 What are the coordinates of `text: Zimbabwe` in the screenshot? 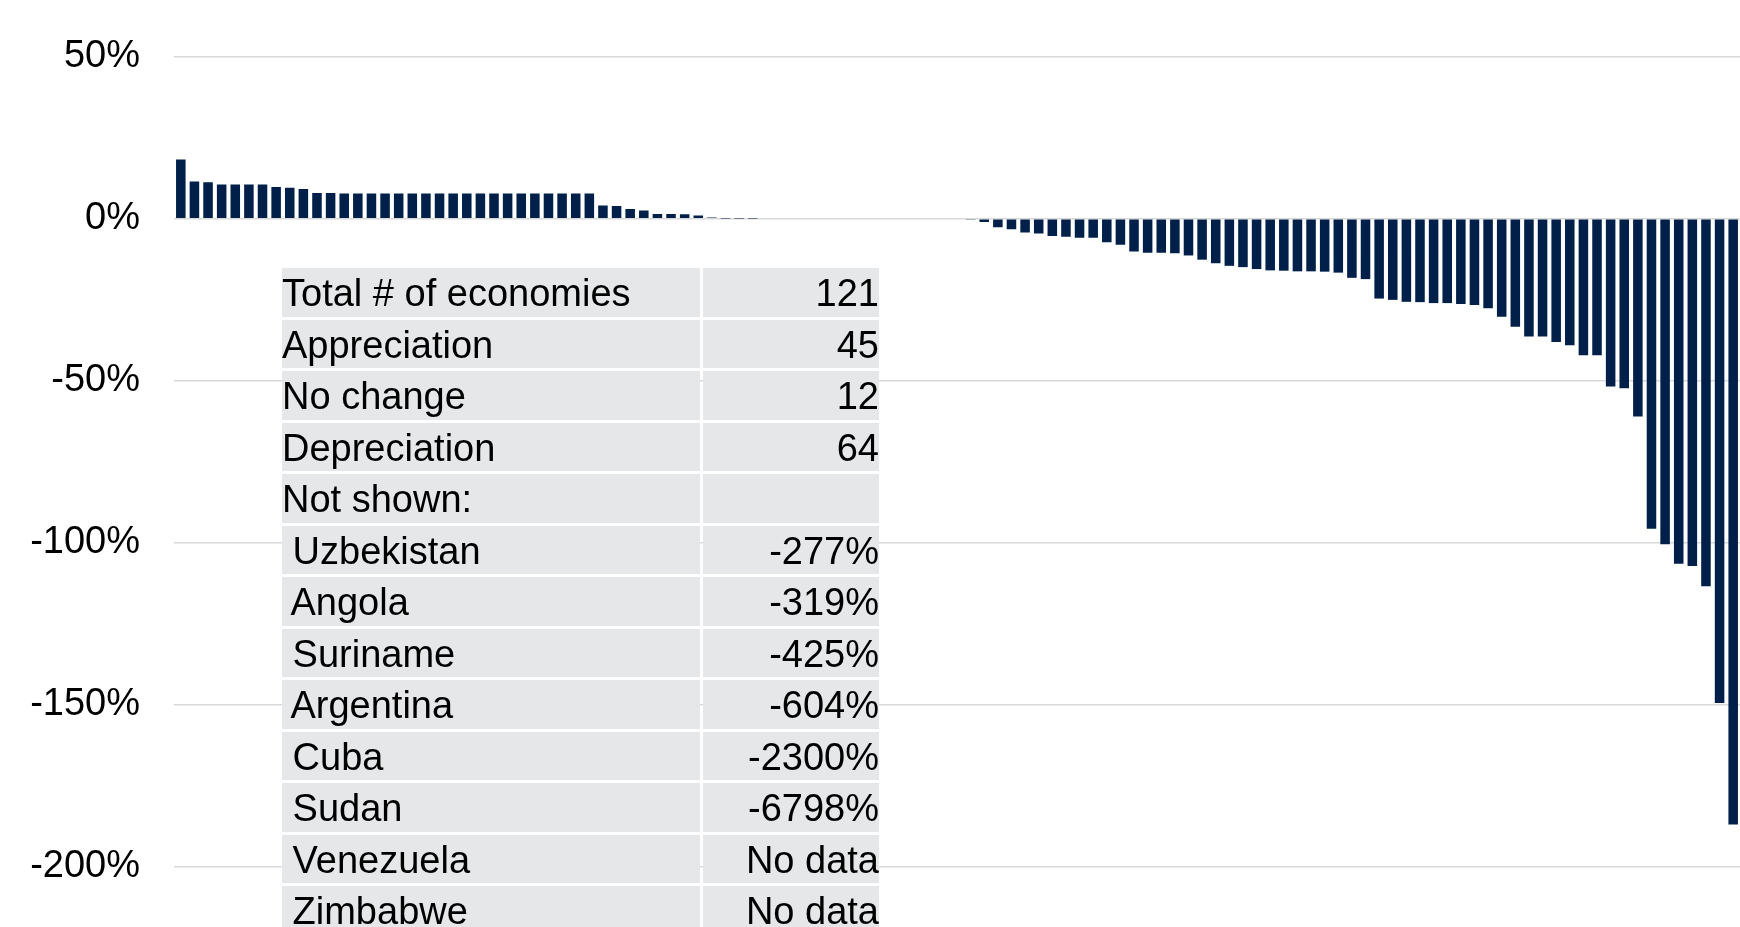 It's located at (380, 908).